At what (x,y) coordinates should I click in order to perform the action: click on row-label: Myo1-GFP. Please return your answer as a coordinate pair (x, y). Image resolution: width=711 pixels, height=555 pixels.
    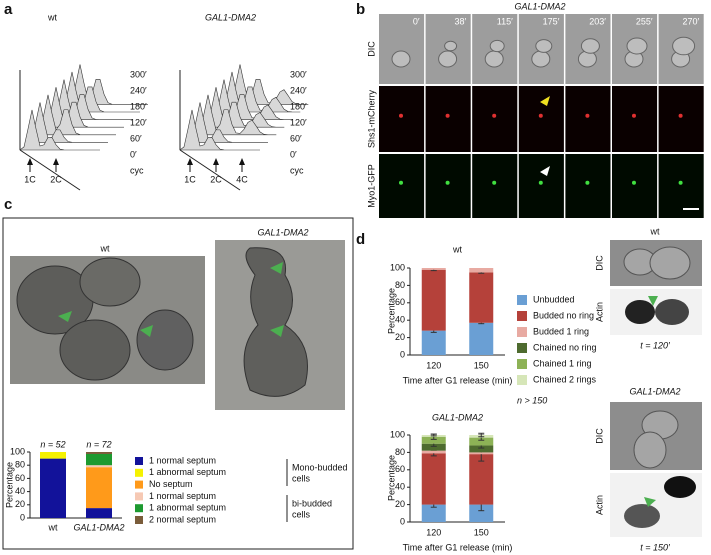
    Looking at the image, I should click on (371, 186).